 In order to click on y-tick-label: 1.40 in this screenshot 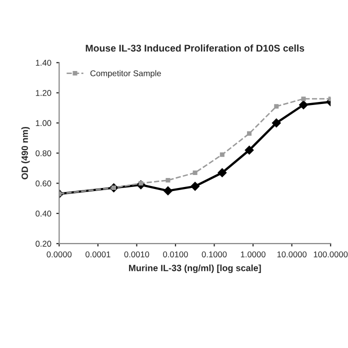, I will do `click(44, 63)`.